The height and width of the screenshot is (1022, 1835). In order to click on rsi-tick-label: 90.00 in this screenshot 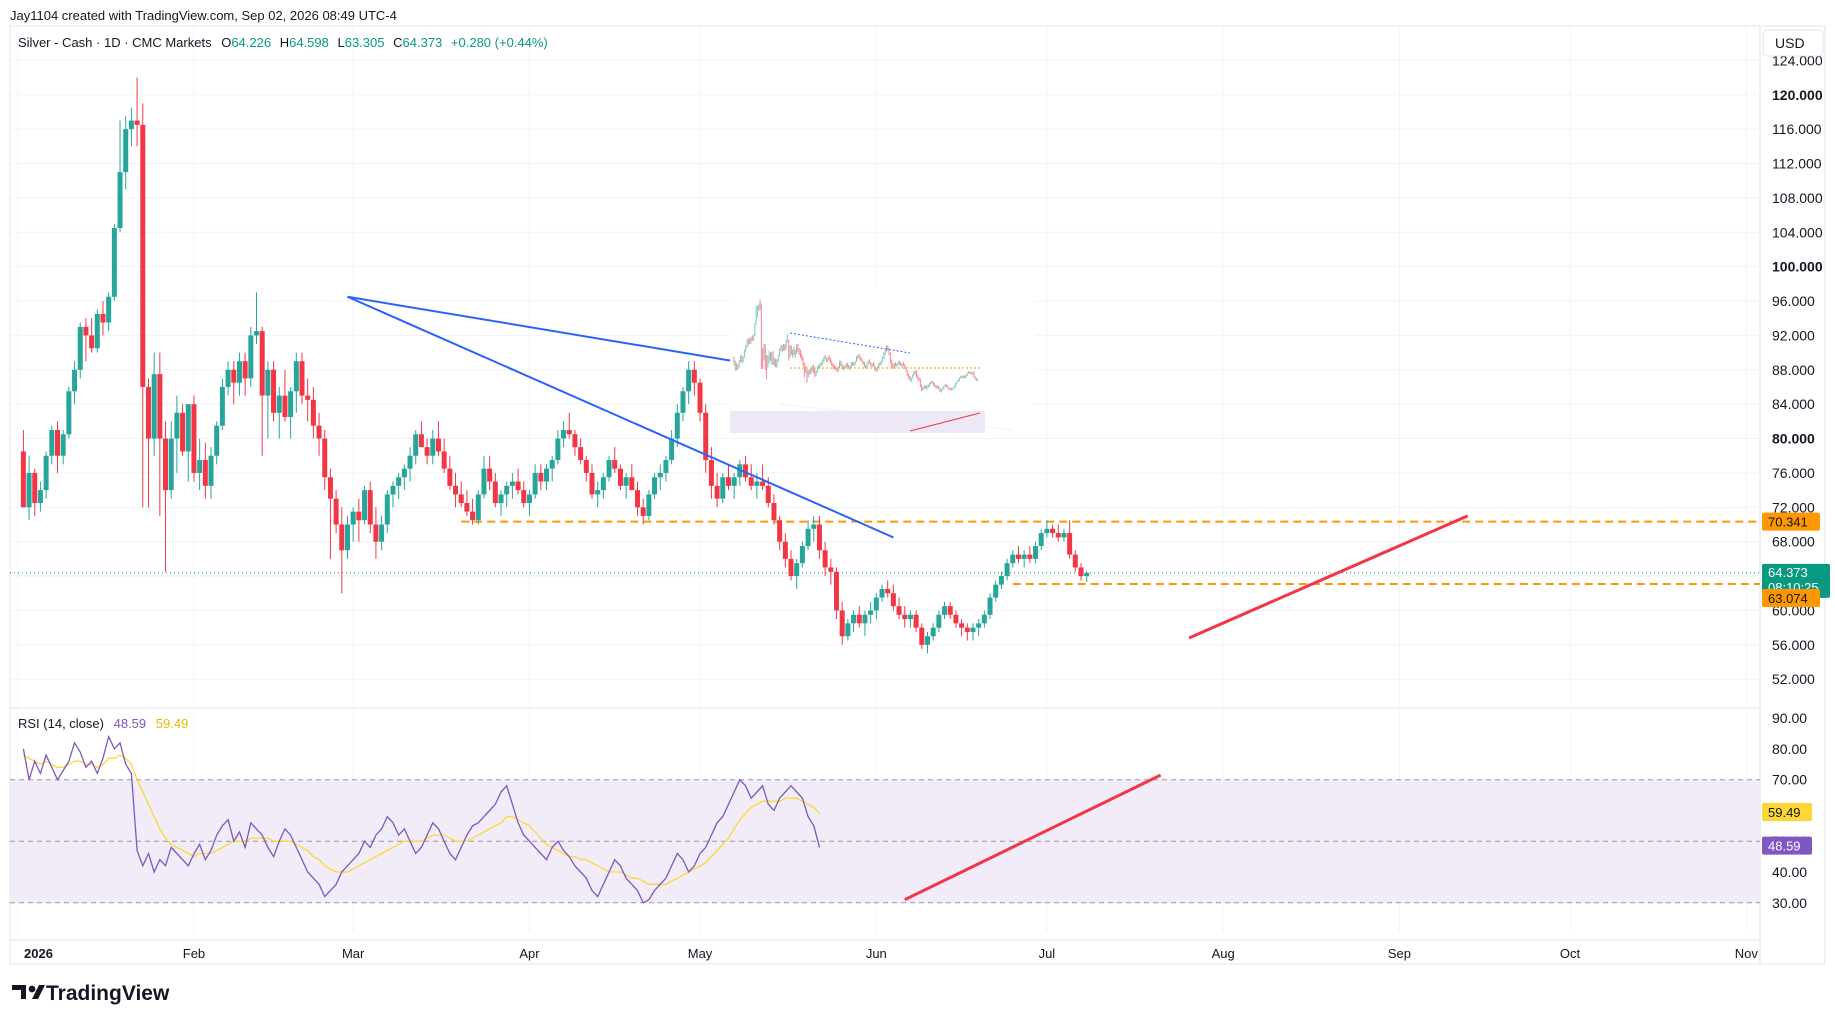, I will do `click(1789, 718)`.